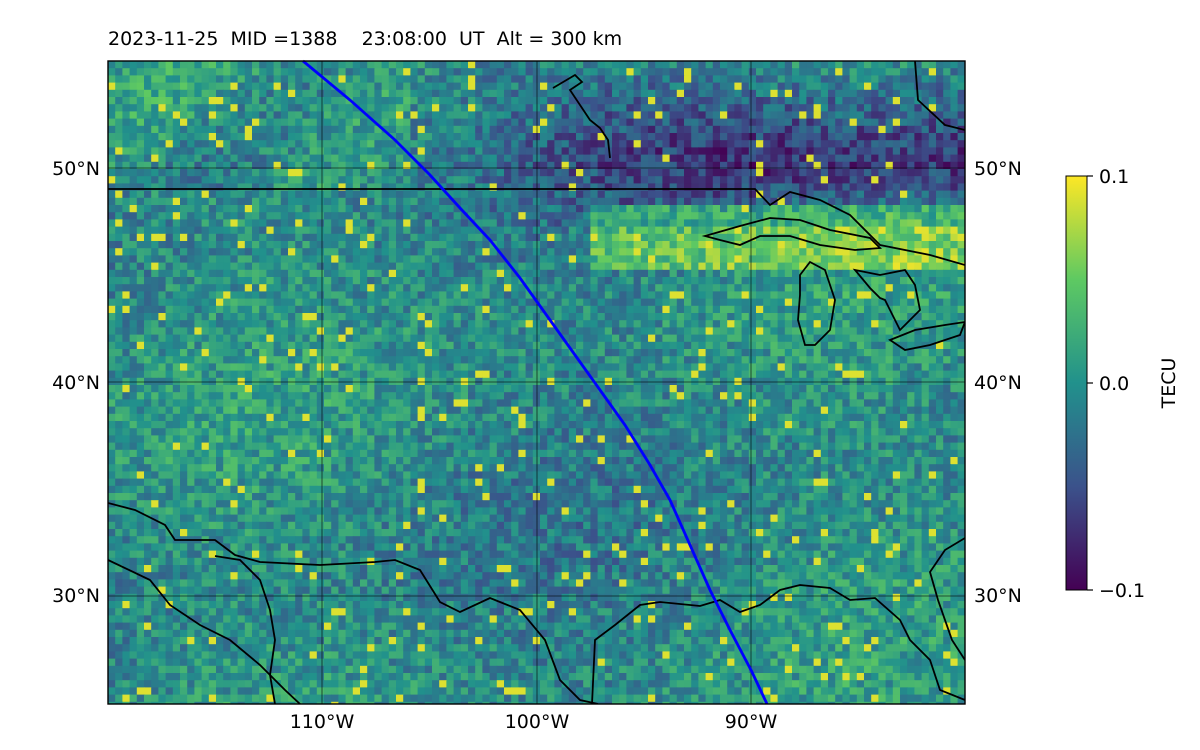 The image size is (1200, 750). Describe the element at coordinates (1169, 384) in the screenshot. I see `colorbar-label: TECU` at that location.